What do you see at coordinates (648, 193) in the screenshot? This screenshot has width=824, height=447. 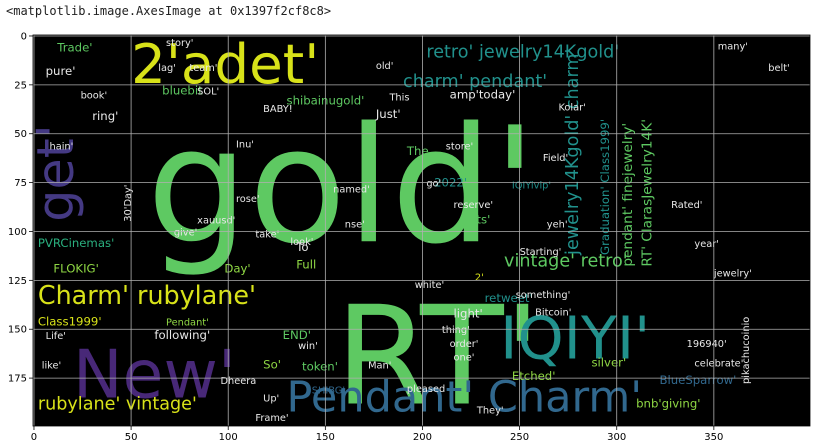 I see `wordcloud-word: RT' ClarasJewelry14K'` at bounding box center [648, 193].